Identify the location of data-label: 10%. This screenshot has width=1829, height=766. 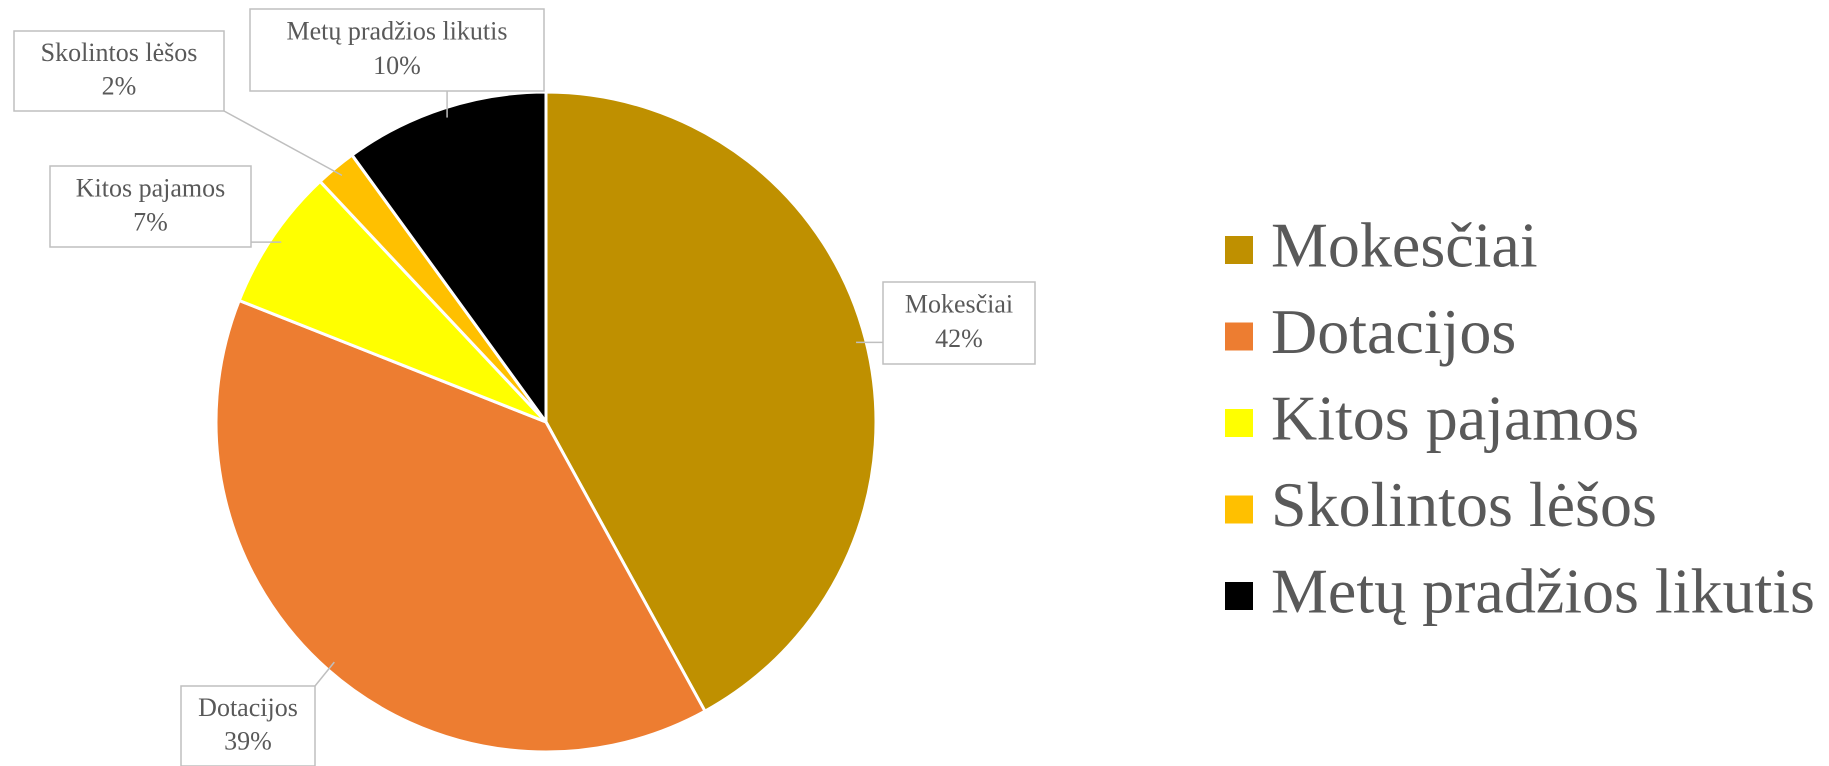
(397, 65).